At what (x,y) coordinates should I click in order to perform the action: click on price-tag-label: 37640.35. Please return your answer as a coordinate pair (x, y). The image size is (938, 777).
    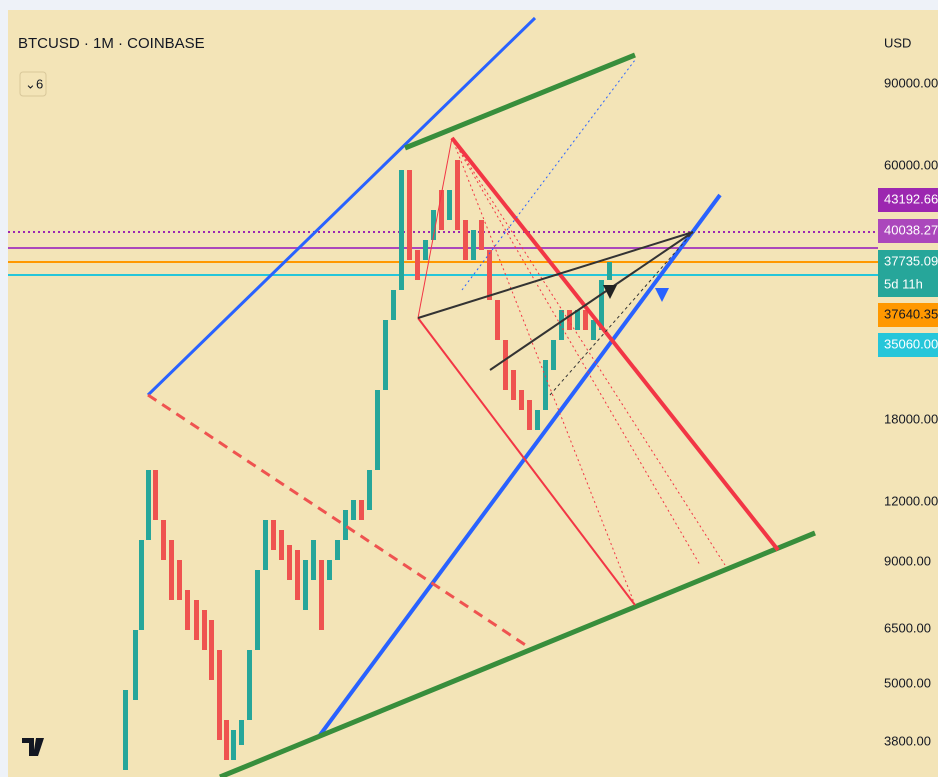
    Looking at the image, I should click on (911, 313).